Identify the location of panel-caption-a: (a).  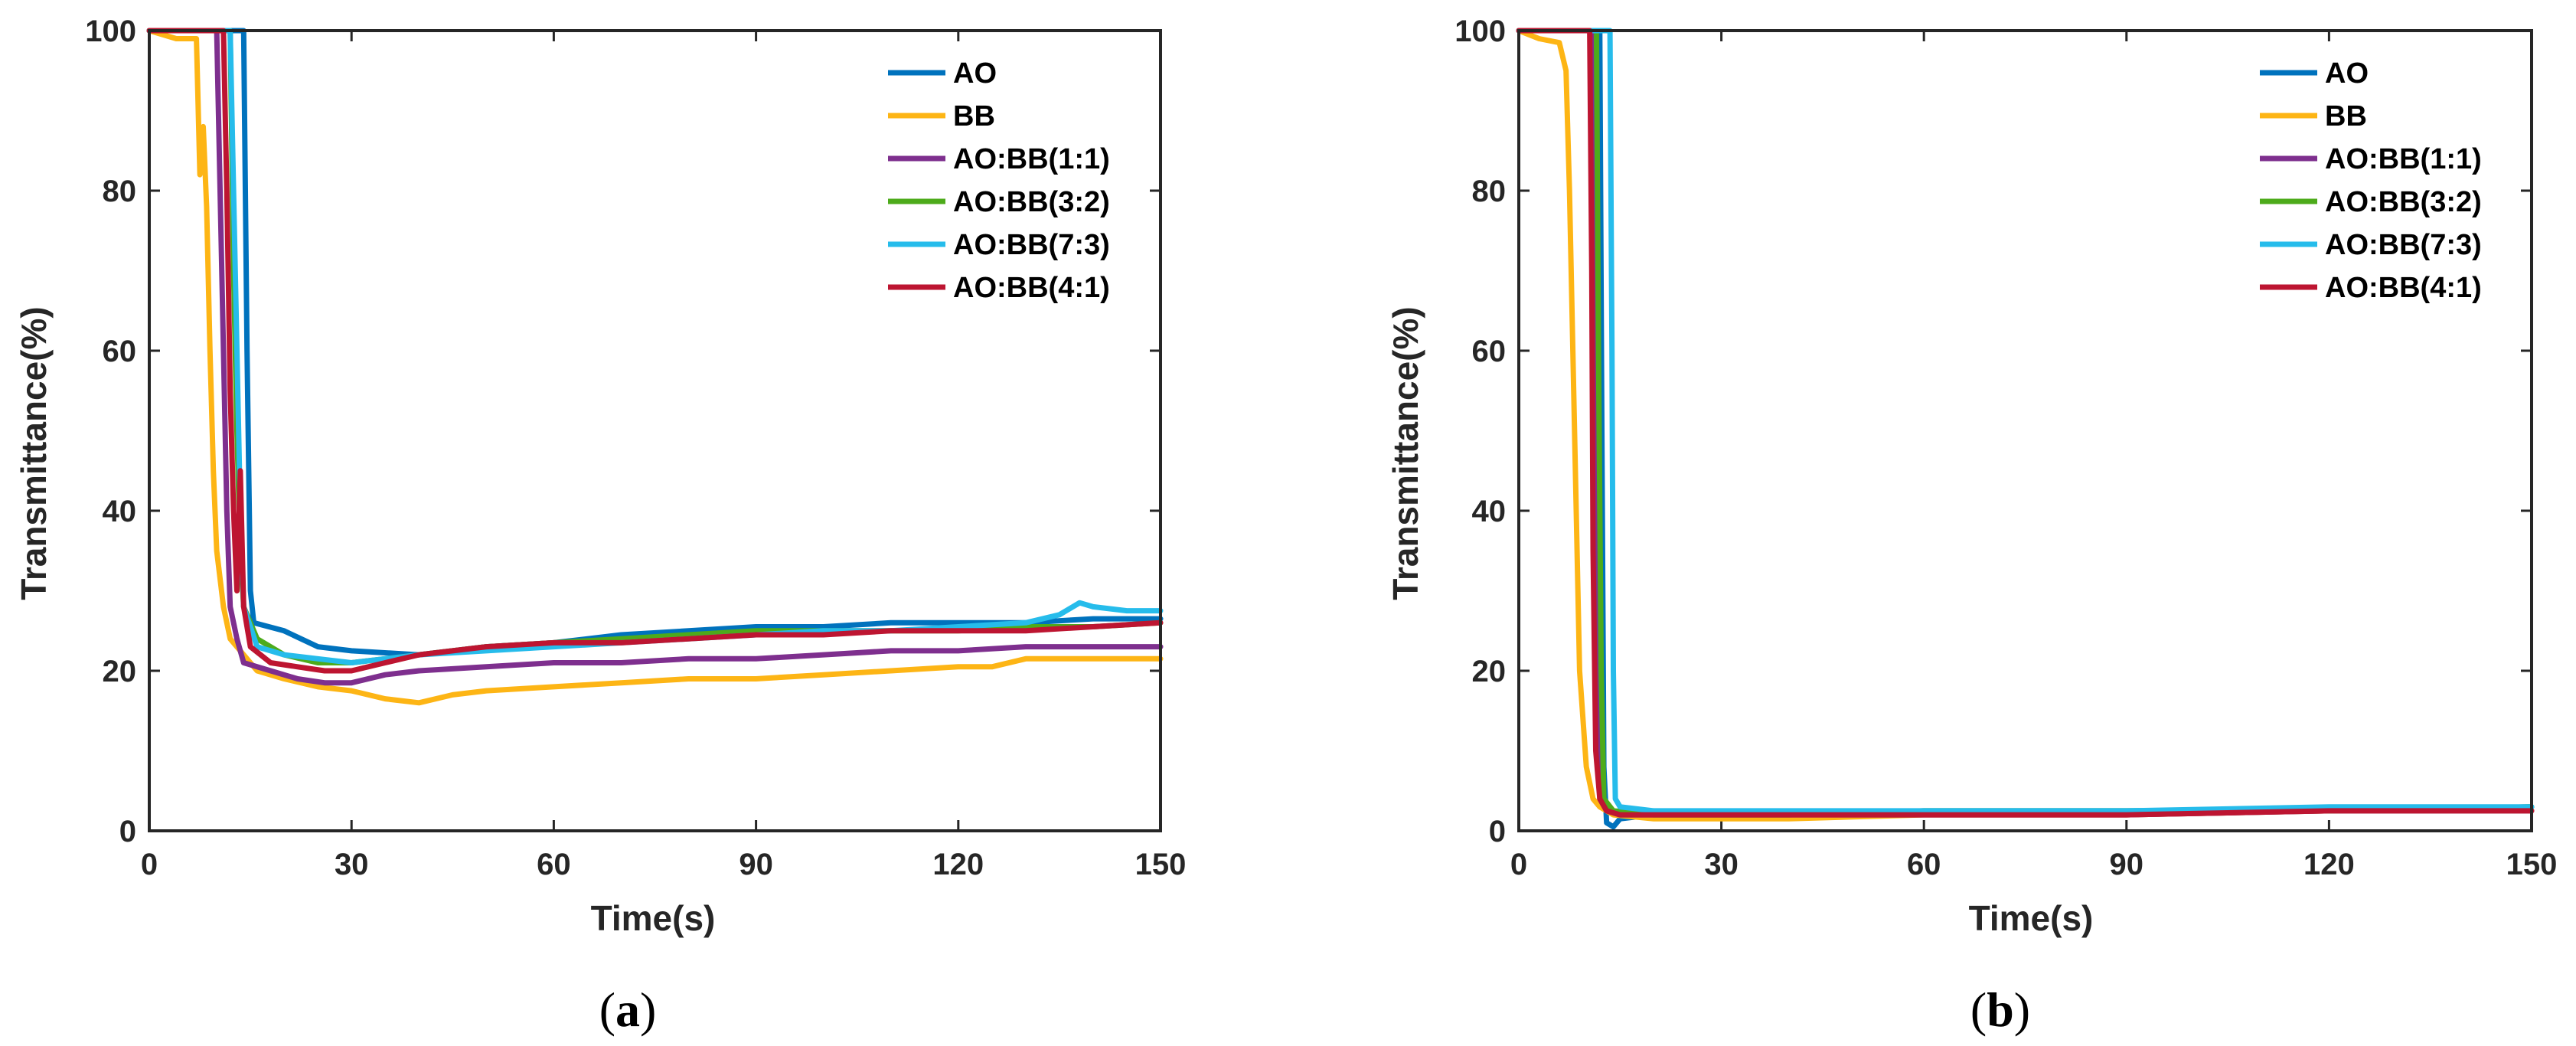
(628, 1009).